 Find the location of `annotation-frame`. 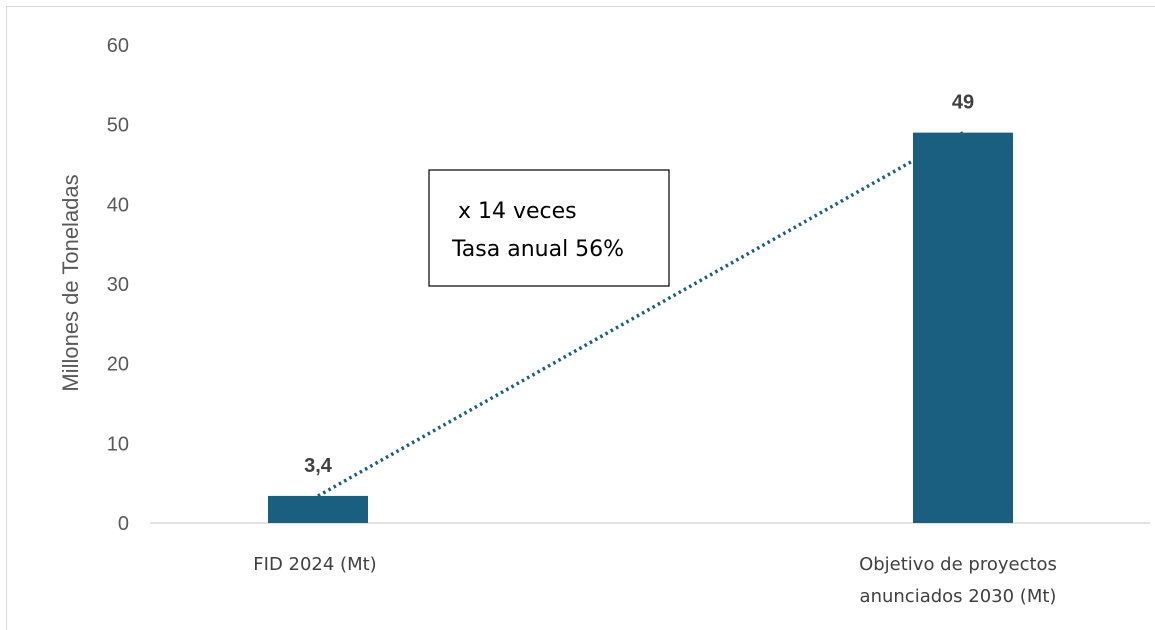

annotation-frame is located at coordinates (549, 228).